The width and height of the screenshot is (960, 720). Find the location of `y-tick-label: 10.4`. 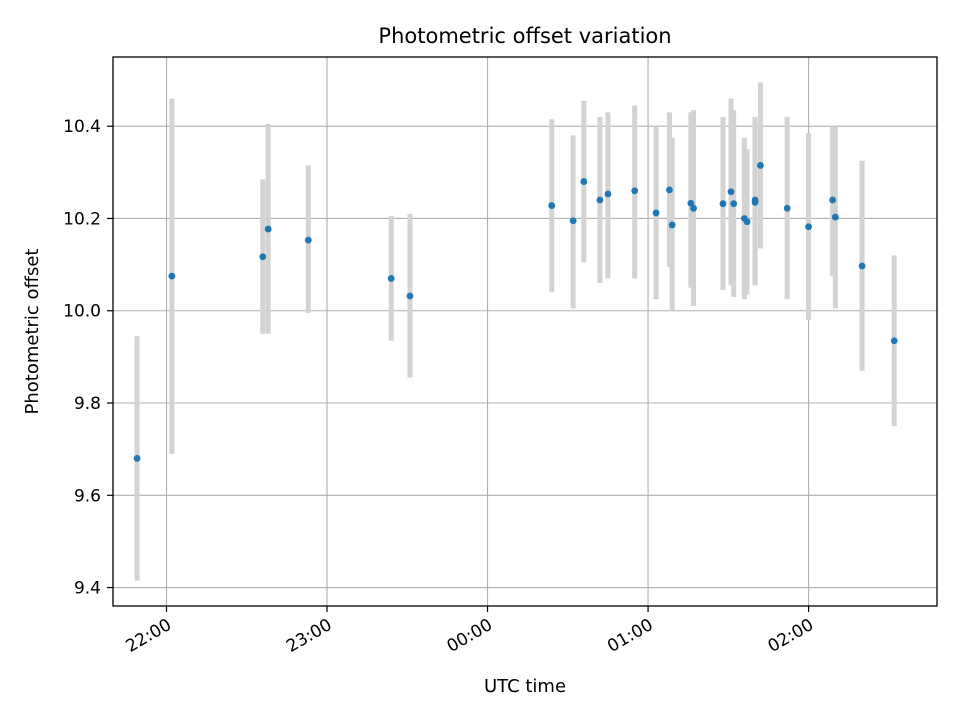

y-tick-label: 10.4 is located at coordinates (82, 127).